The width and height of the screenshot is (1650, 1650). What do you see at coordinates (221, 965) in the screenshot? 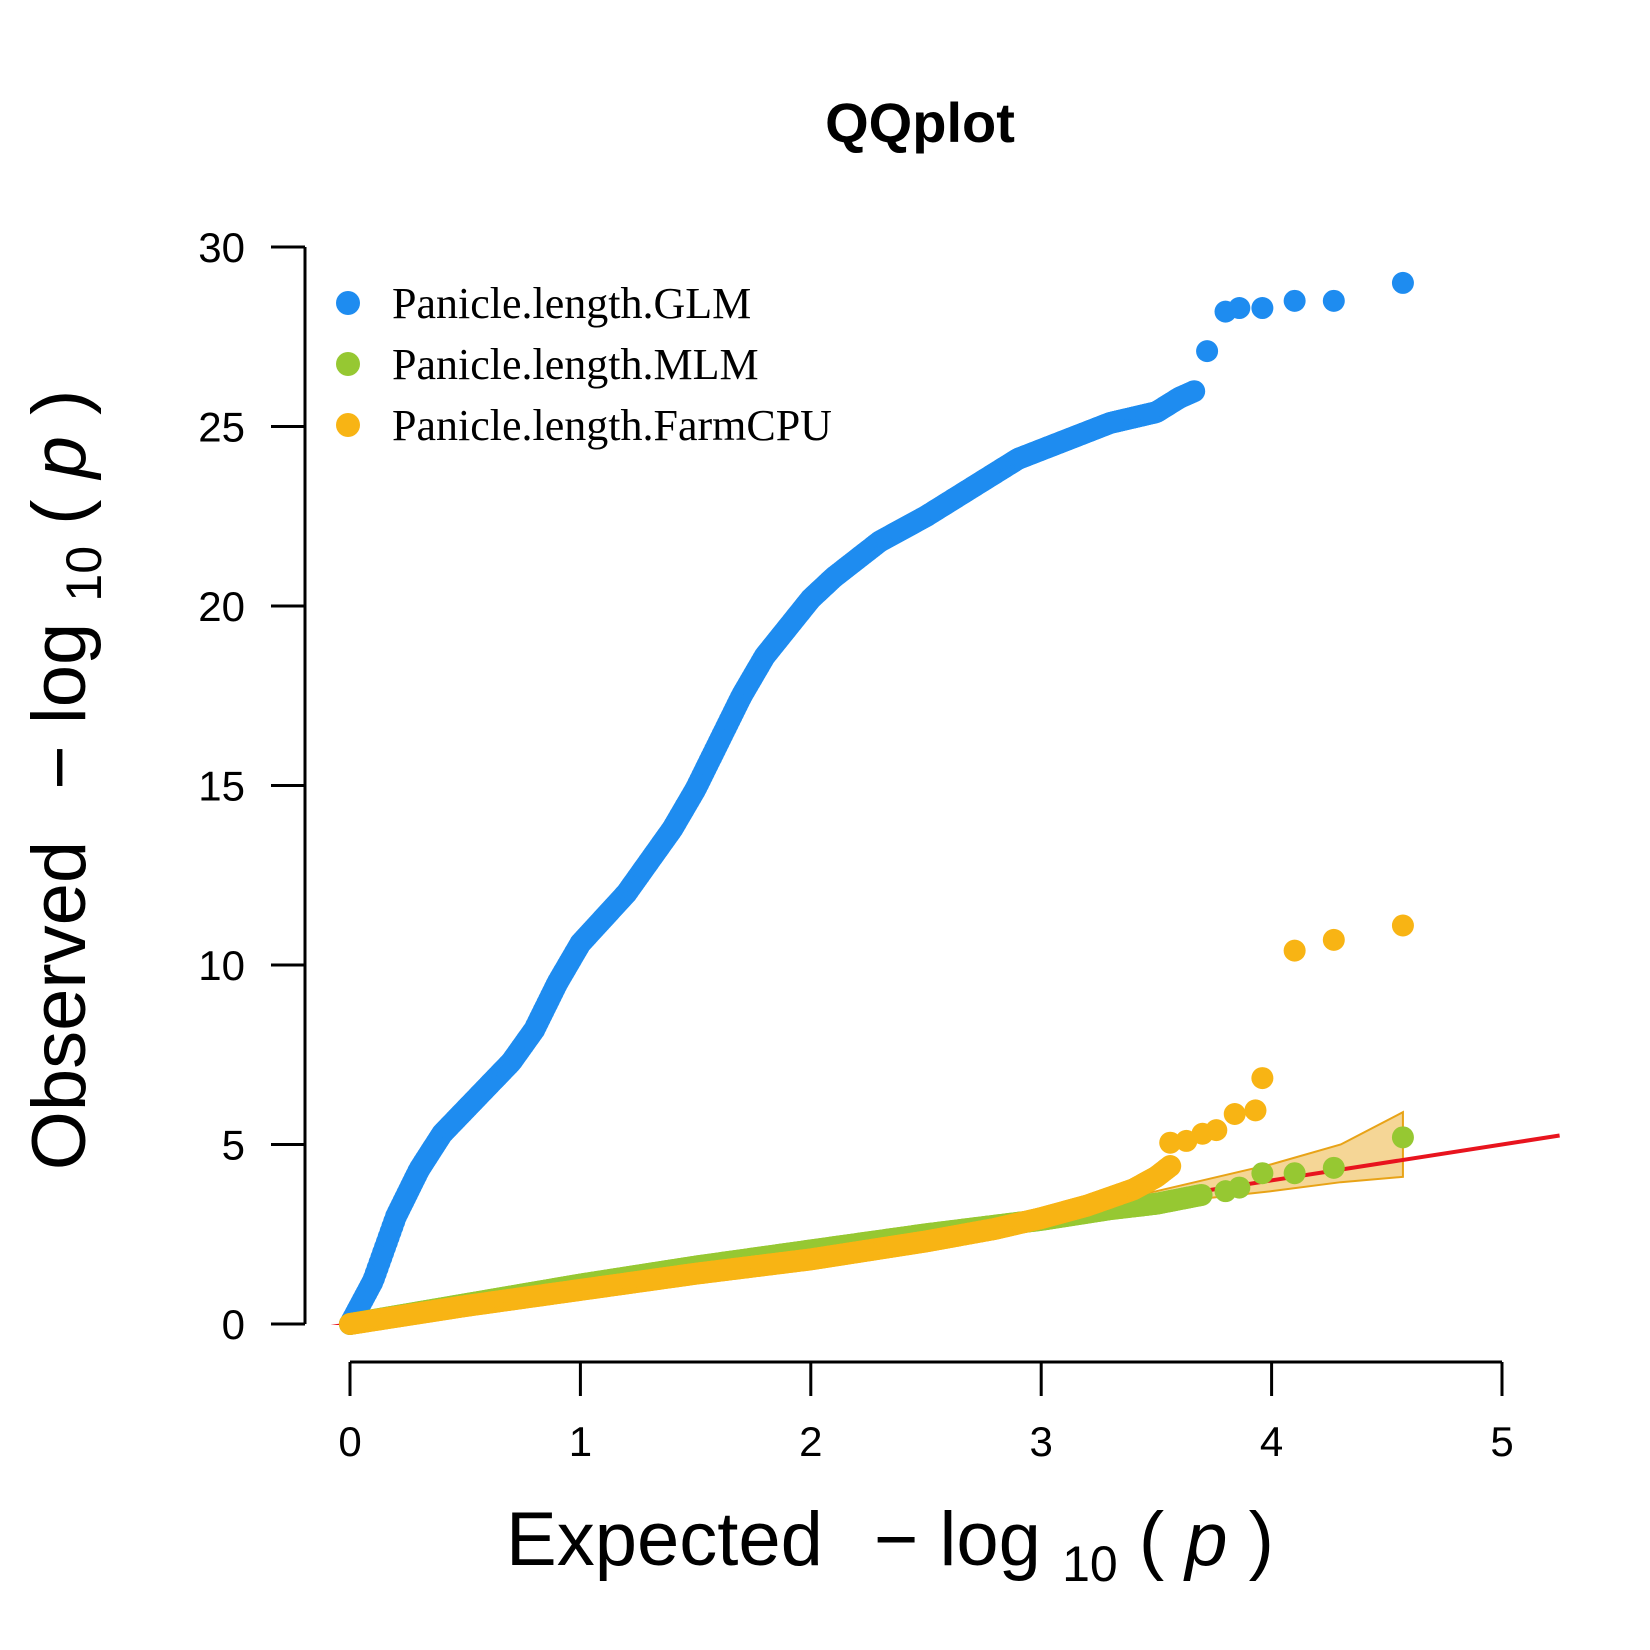
I see `y-tick-label: 10` at bounding box center [221, 965].